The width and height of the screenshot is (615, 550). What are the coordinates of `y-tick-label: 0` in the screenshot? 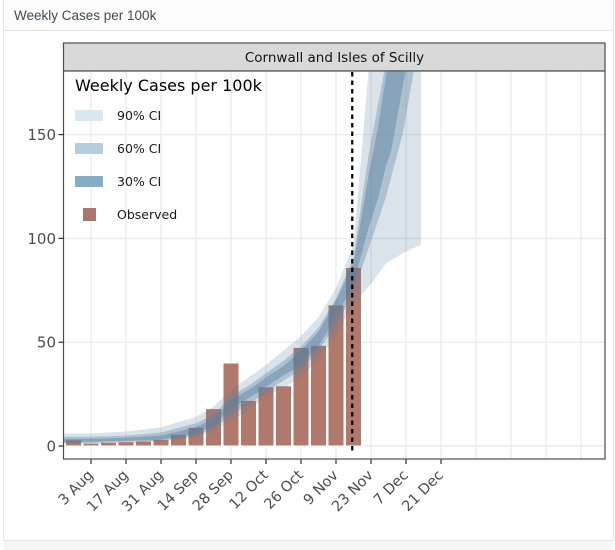 It's located at (51, 447).